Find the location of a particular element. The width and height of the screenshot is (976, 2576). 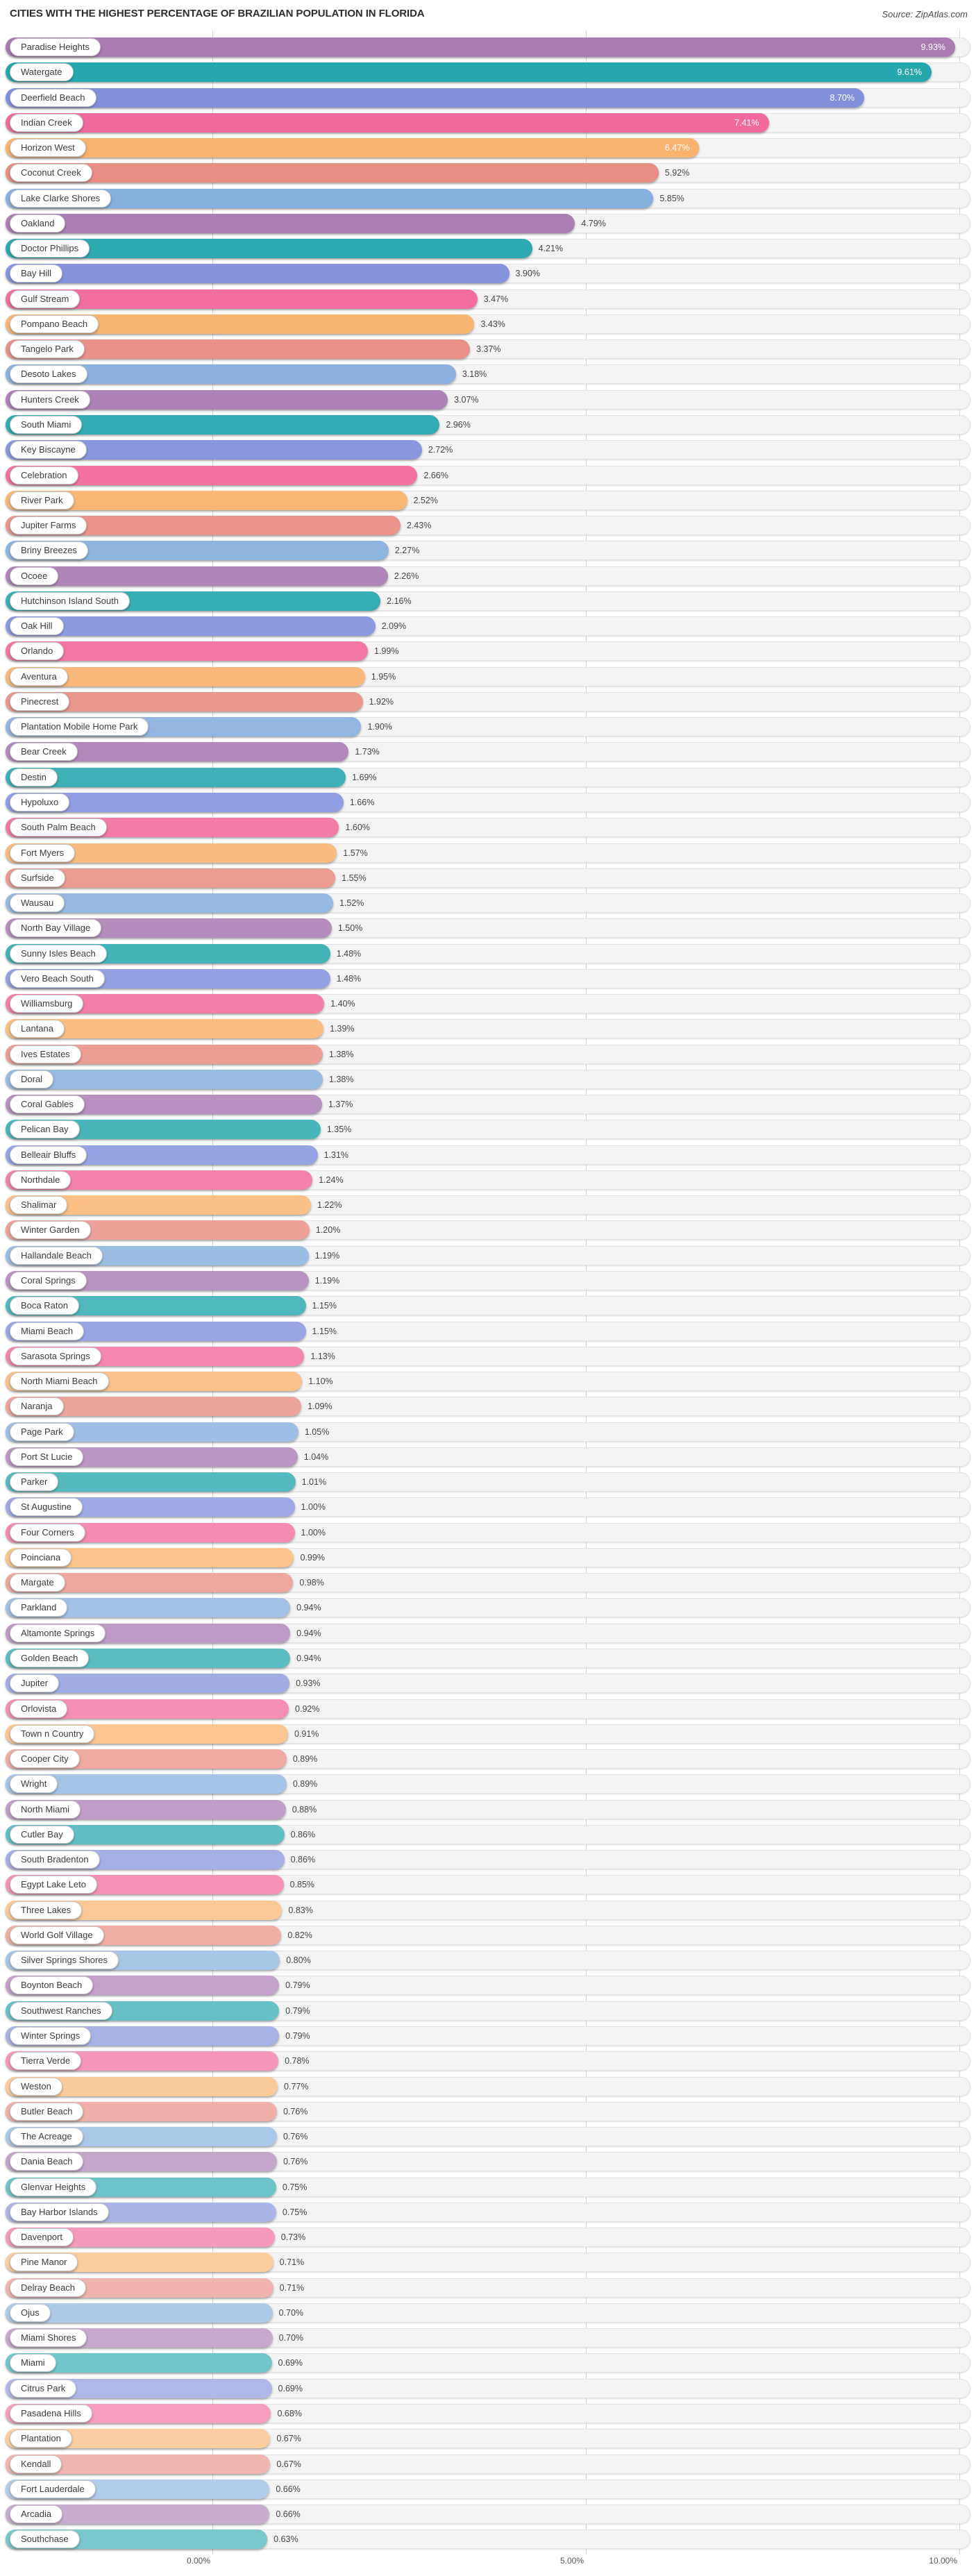

city-label-pill: Lake Clarke Shores is located at coordinates (61, 198).